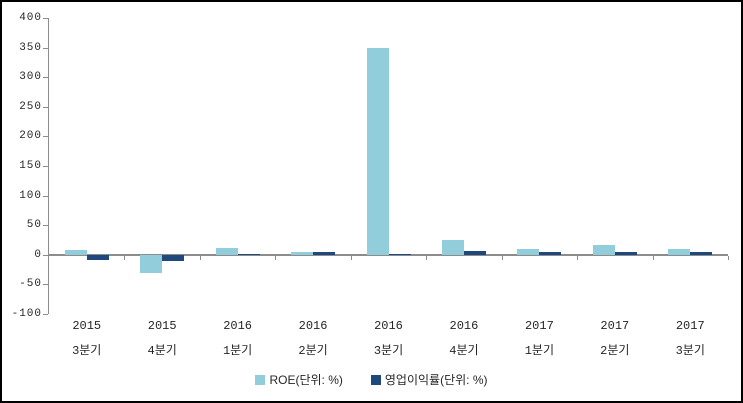 Image resolution: width=743 pixels, height=403 pixels. Describe the element at coordinates (30, 195) in the screenshot. I see `y-tick-label: 100` at that location.